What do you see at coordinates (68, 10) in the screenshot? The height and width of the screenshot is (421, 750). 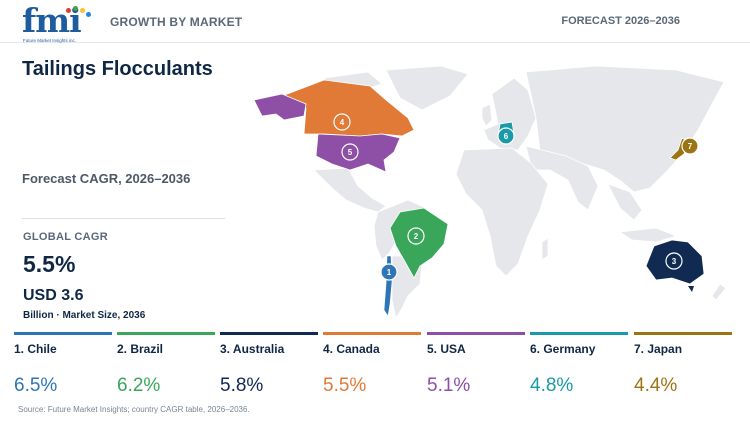 I see `logo-dot-red` at bounding box center [68, 10].